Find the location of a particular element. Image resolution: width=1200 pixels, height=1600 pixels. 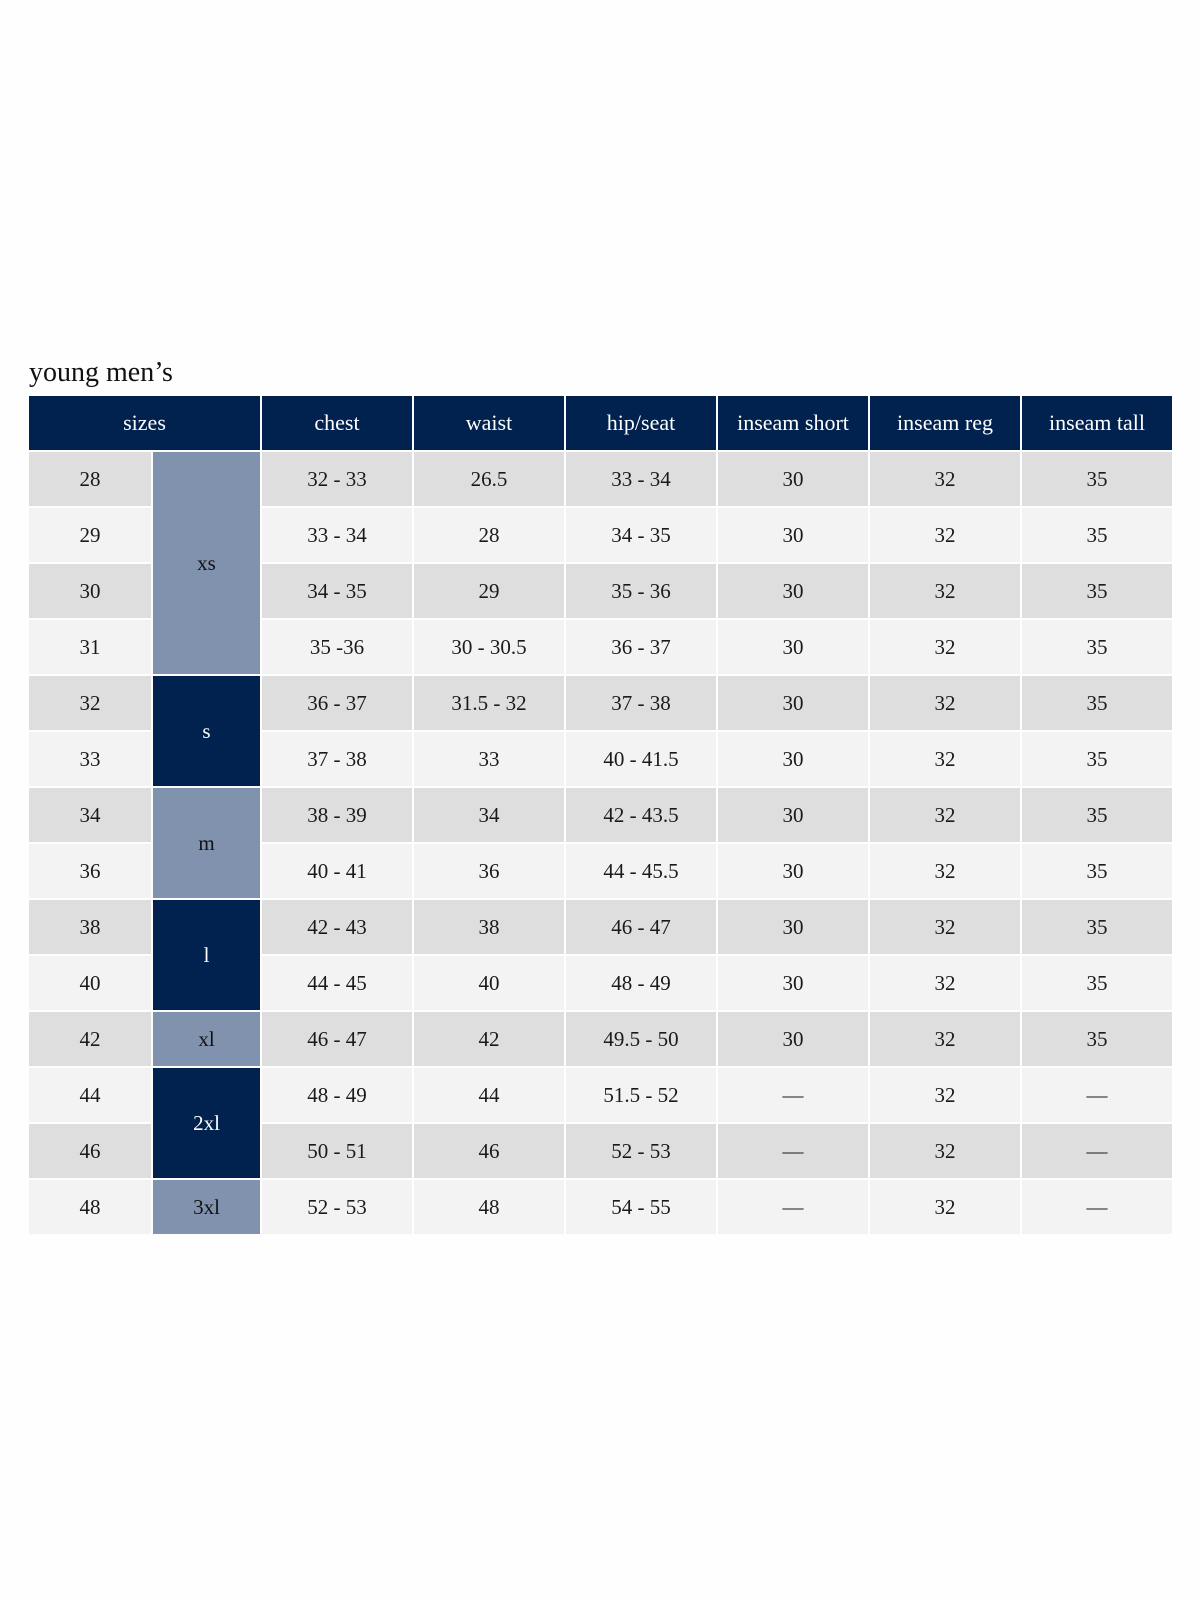

column-header-waist: waist is located at coordinates (489, 423).